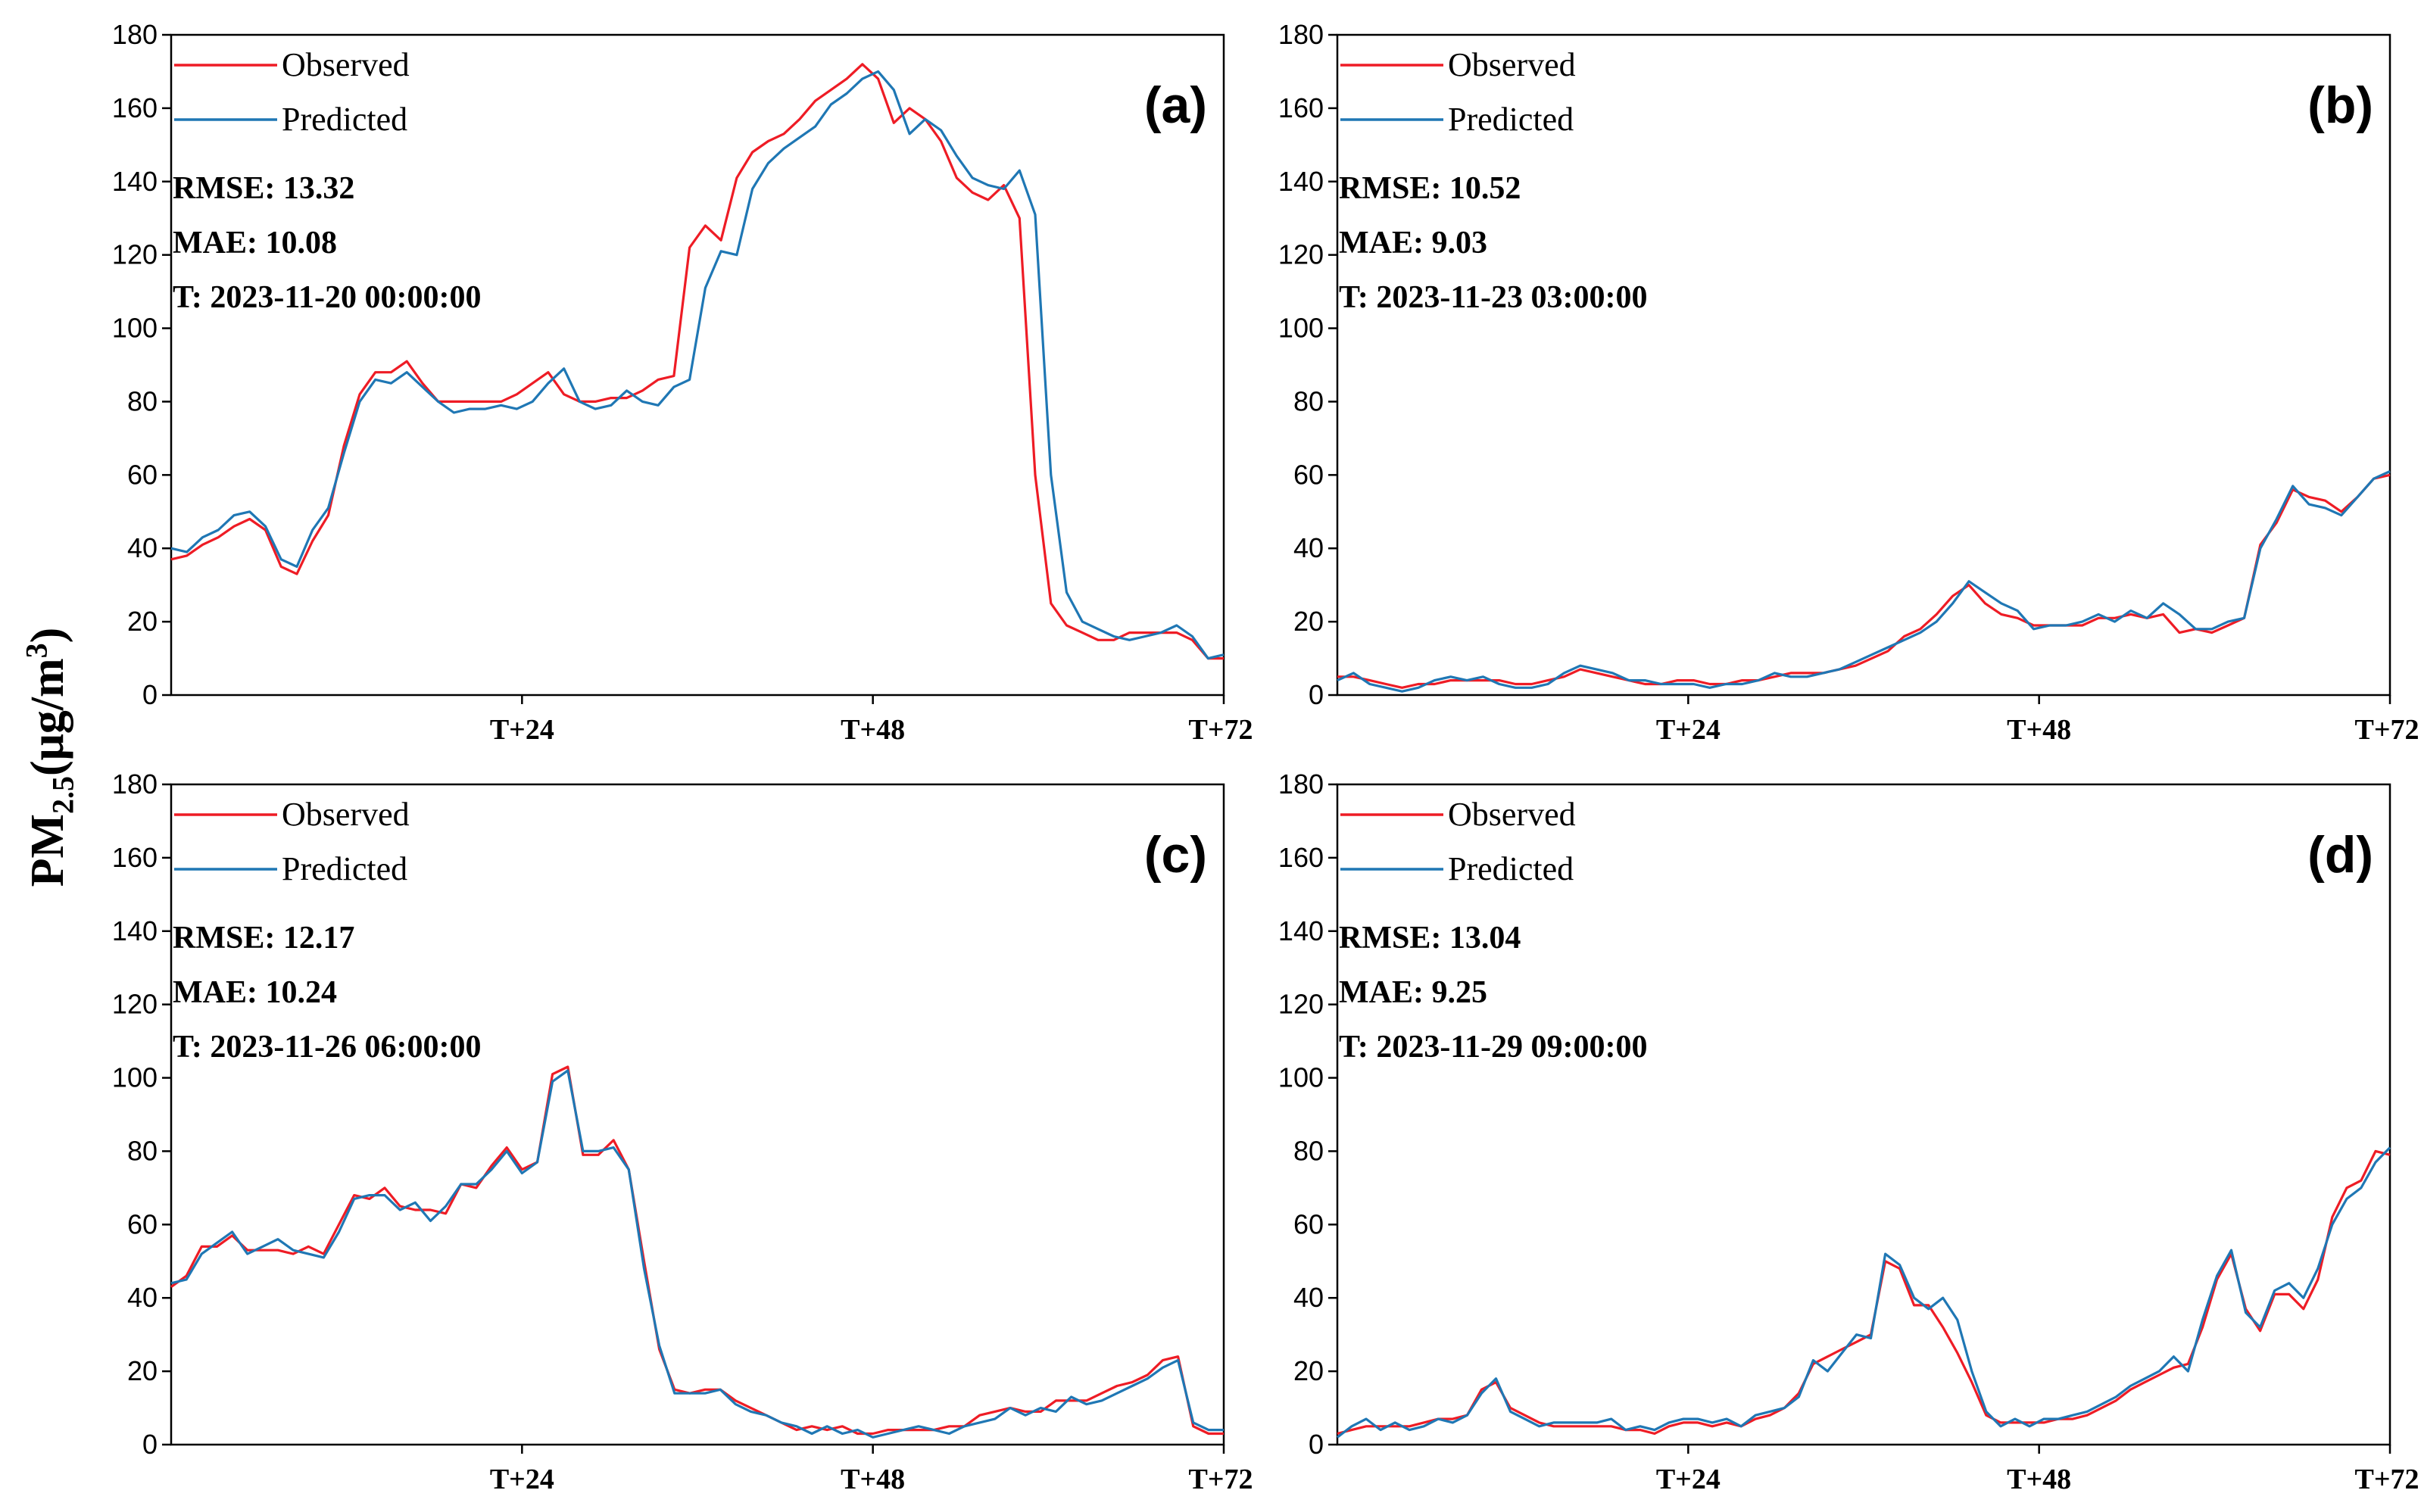 The width and height of the screenshot is (2421, 1512). What do you see at coordinates (1430, 188) in the screenshot?
I see `rmse-text: RMSE: 10.52` at bounding box center [1430, 188].